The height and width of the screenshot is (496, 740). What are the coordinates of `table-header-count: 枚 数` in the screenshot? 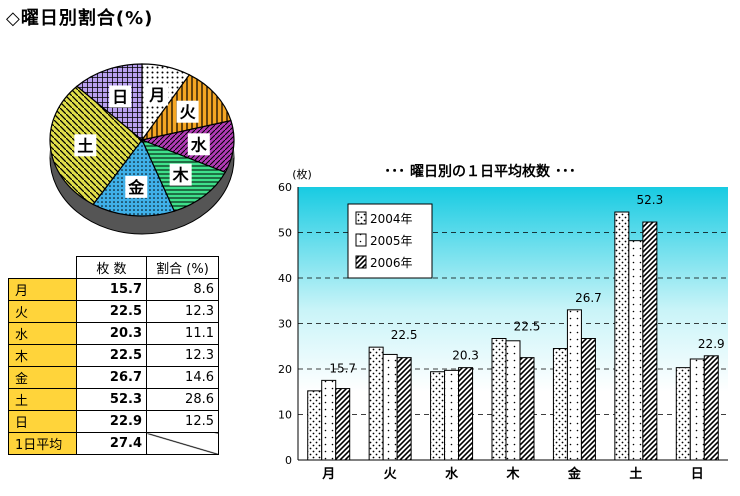 It's located at (111, 267).